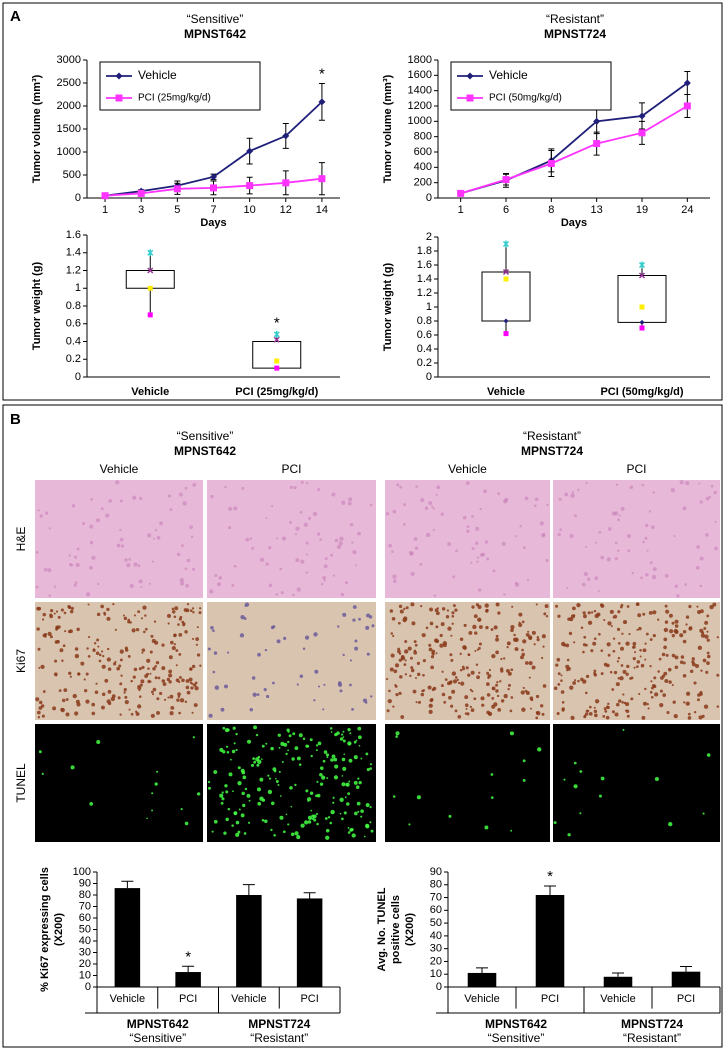  What do you see at coordinates (575, 19) in the screenshot?
I see `chart-subtitle: “Resistant”` at bounding box center [575, 19].